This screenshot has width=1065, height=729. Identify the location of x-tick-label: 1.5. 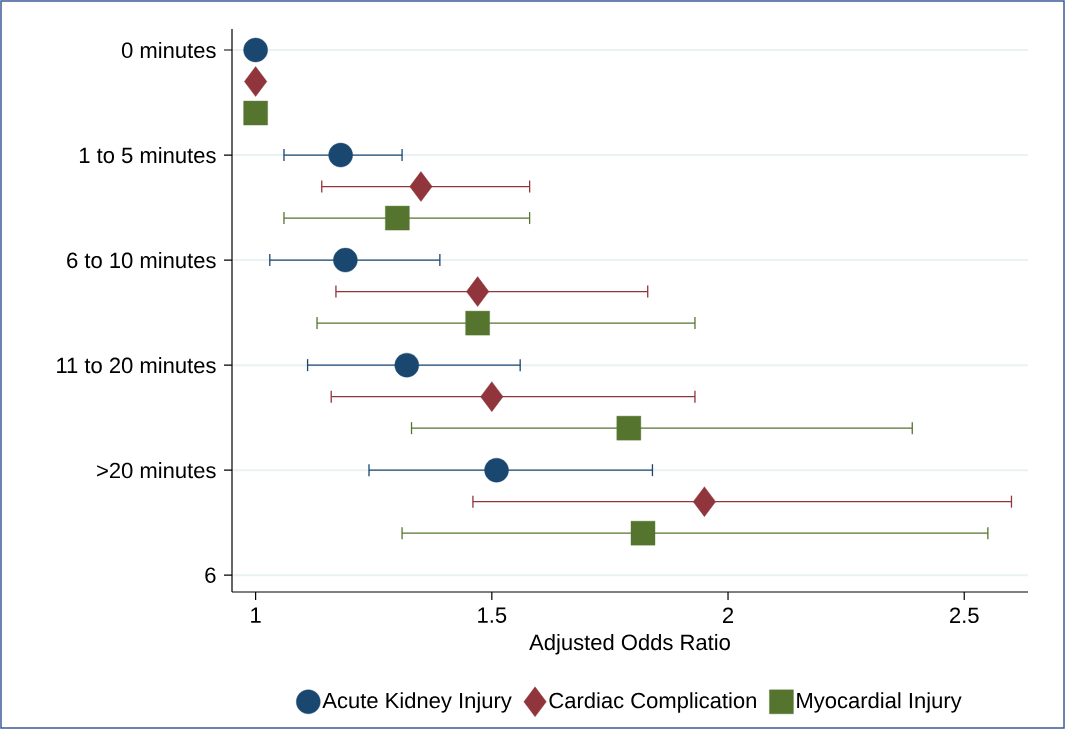
(492, 615).